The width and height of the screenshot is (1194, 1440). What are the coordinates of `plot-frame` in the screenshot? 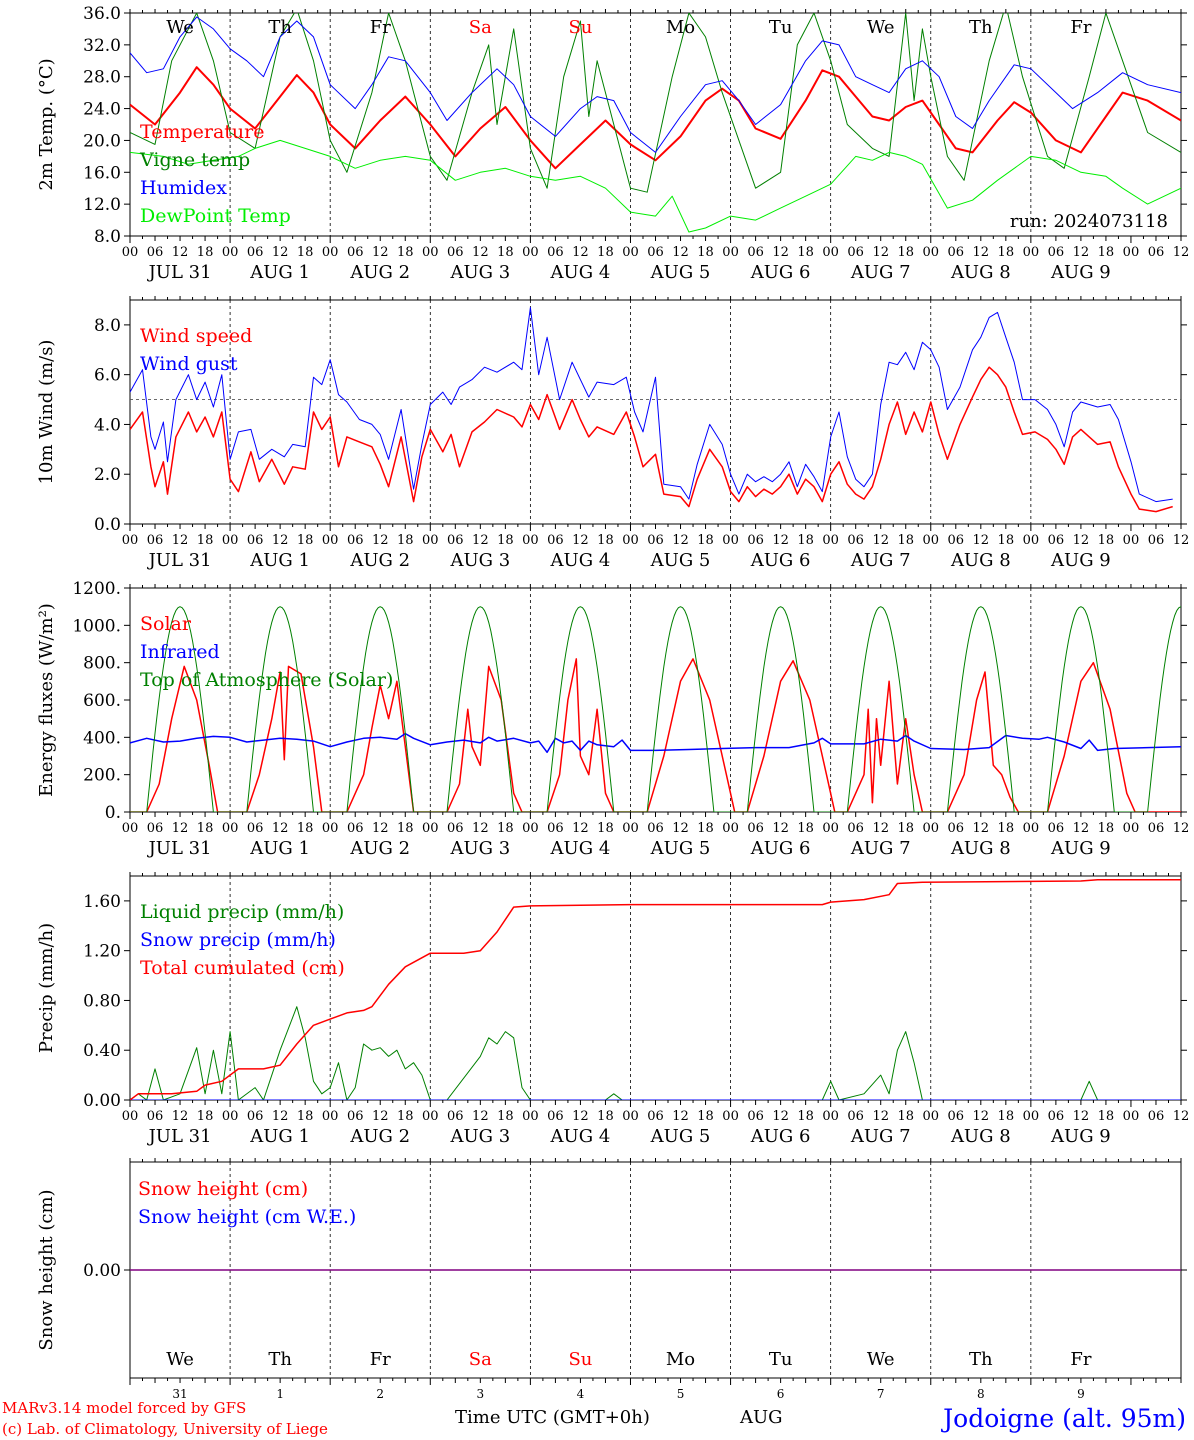 It's located at (655, 124).